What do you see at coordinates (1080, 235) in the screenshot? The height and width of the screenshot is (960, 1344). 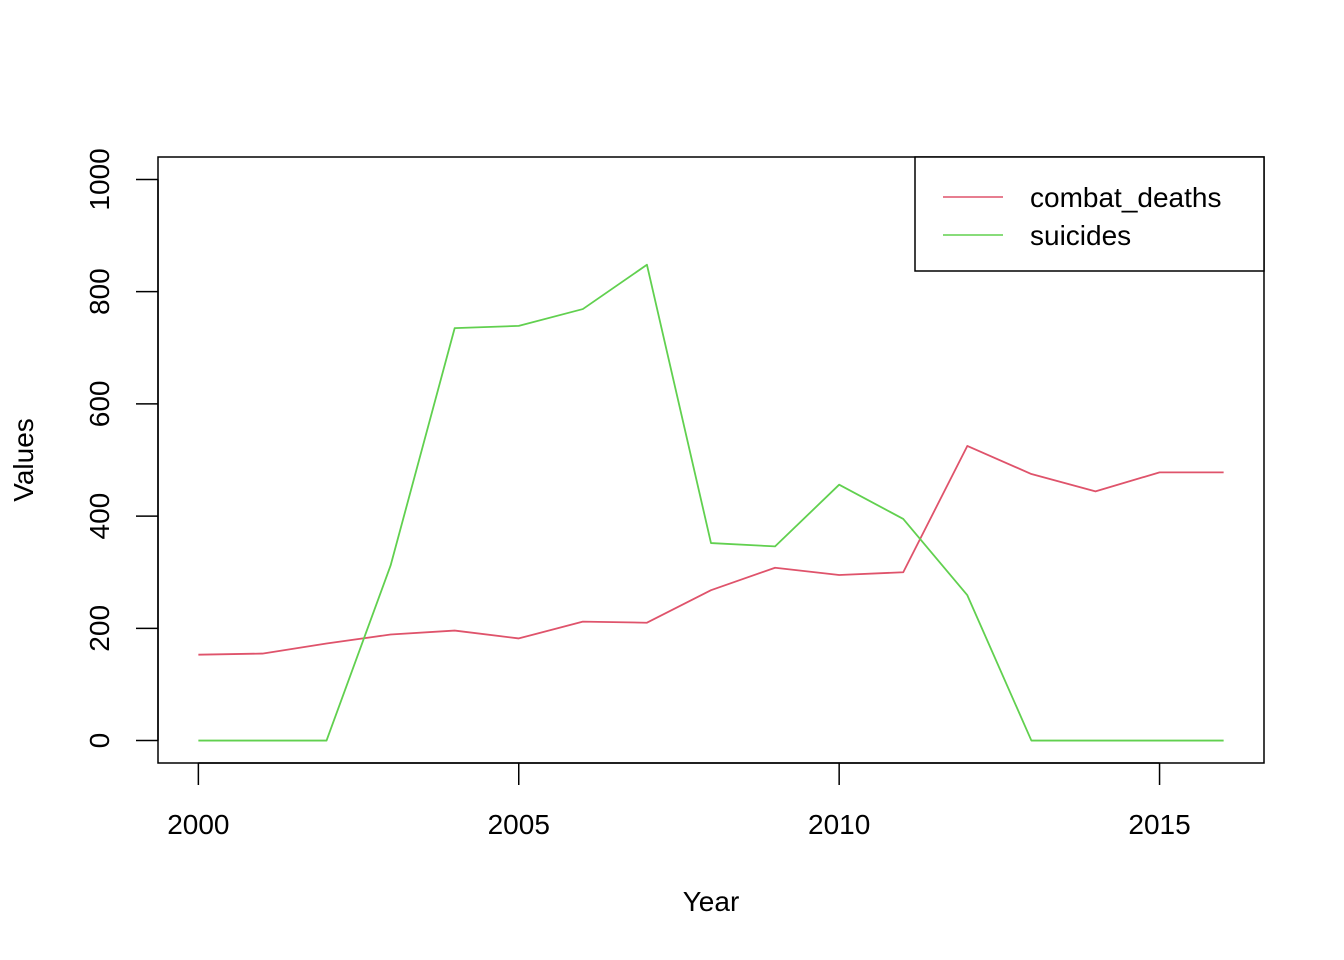 I see `legend-label-suicides: suicides` at bounding box center [1080, 235].